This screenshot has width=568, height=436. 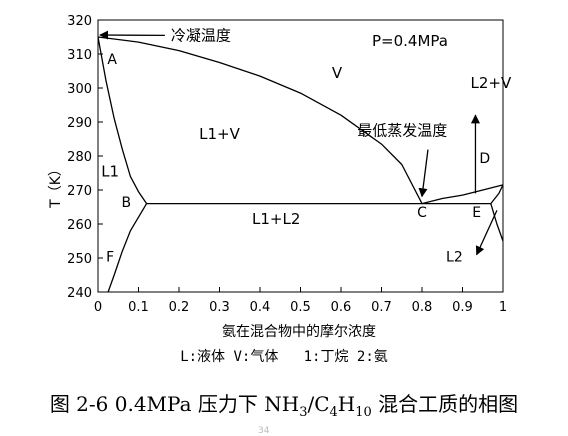 What do you see at coordinates (79, 157) in the screenshot?
I see `y-tick-label: 280` at bounding box center [79, 157].